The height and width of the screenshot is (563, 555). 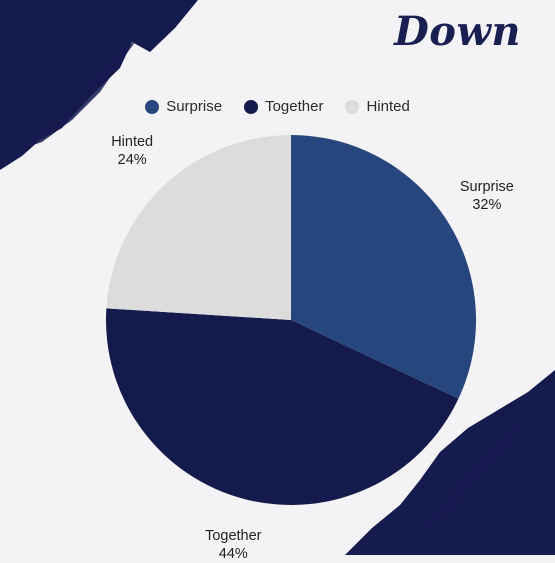 What do you see at coordinates (194, 106) in the screenshot?
I see `legend-label-surprise: Surprise` at bounding box center [194, 106].